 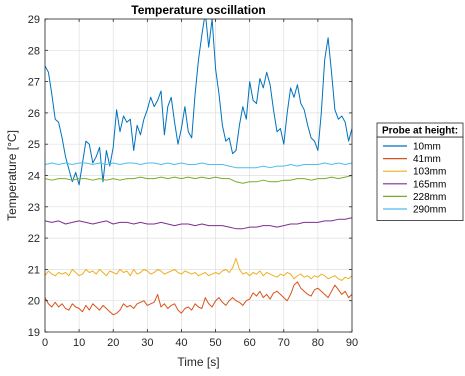 What do you see at coordinates (427, 147) in the screenshot?
I see `legend-entry-10mm: 10mm` at bounding box center [427, 147].